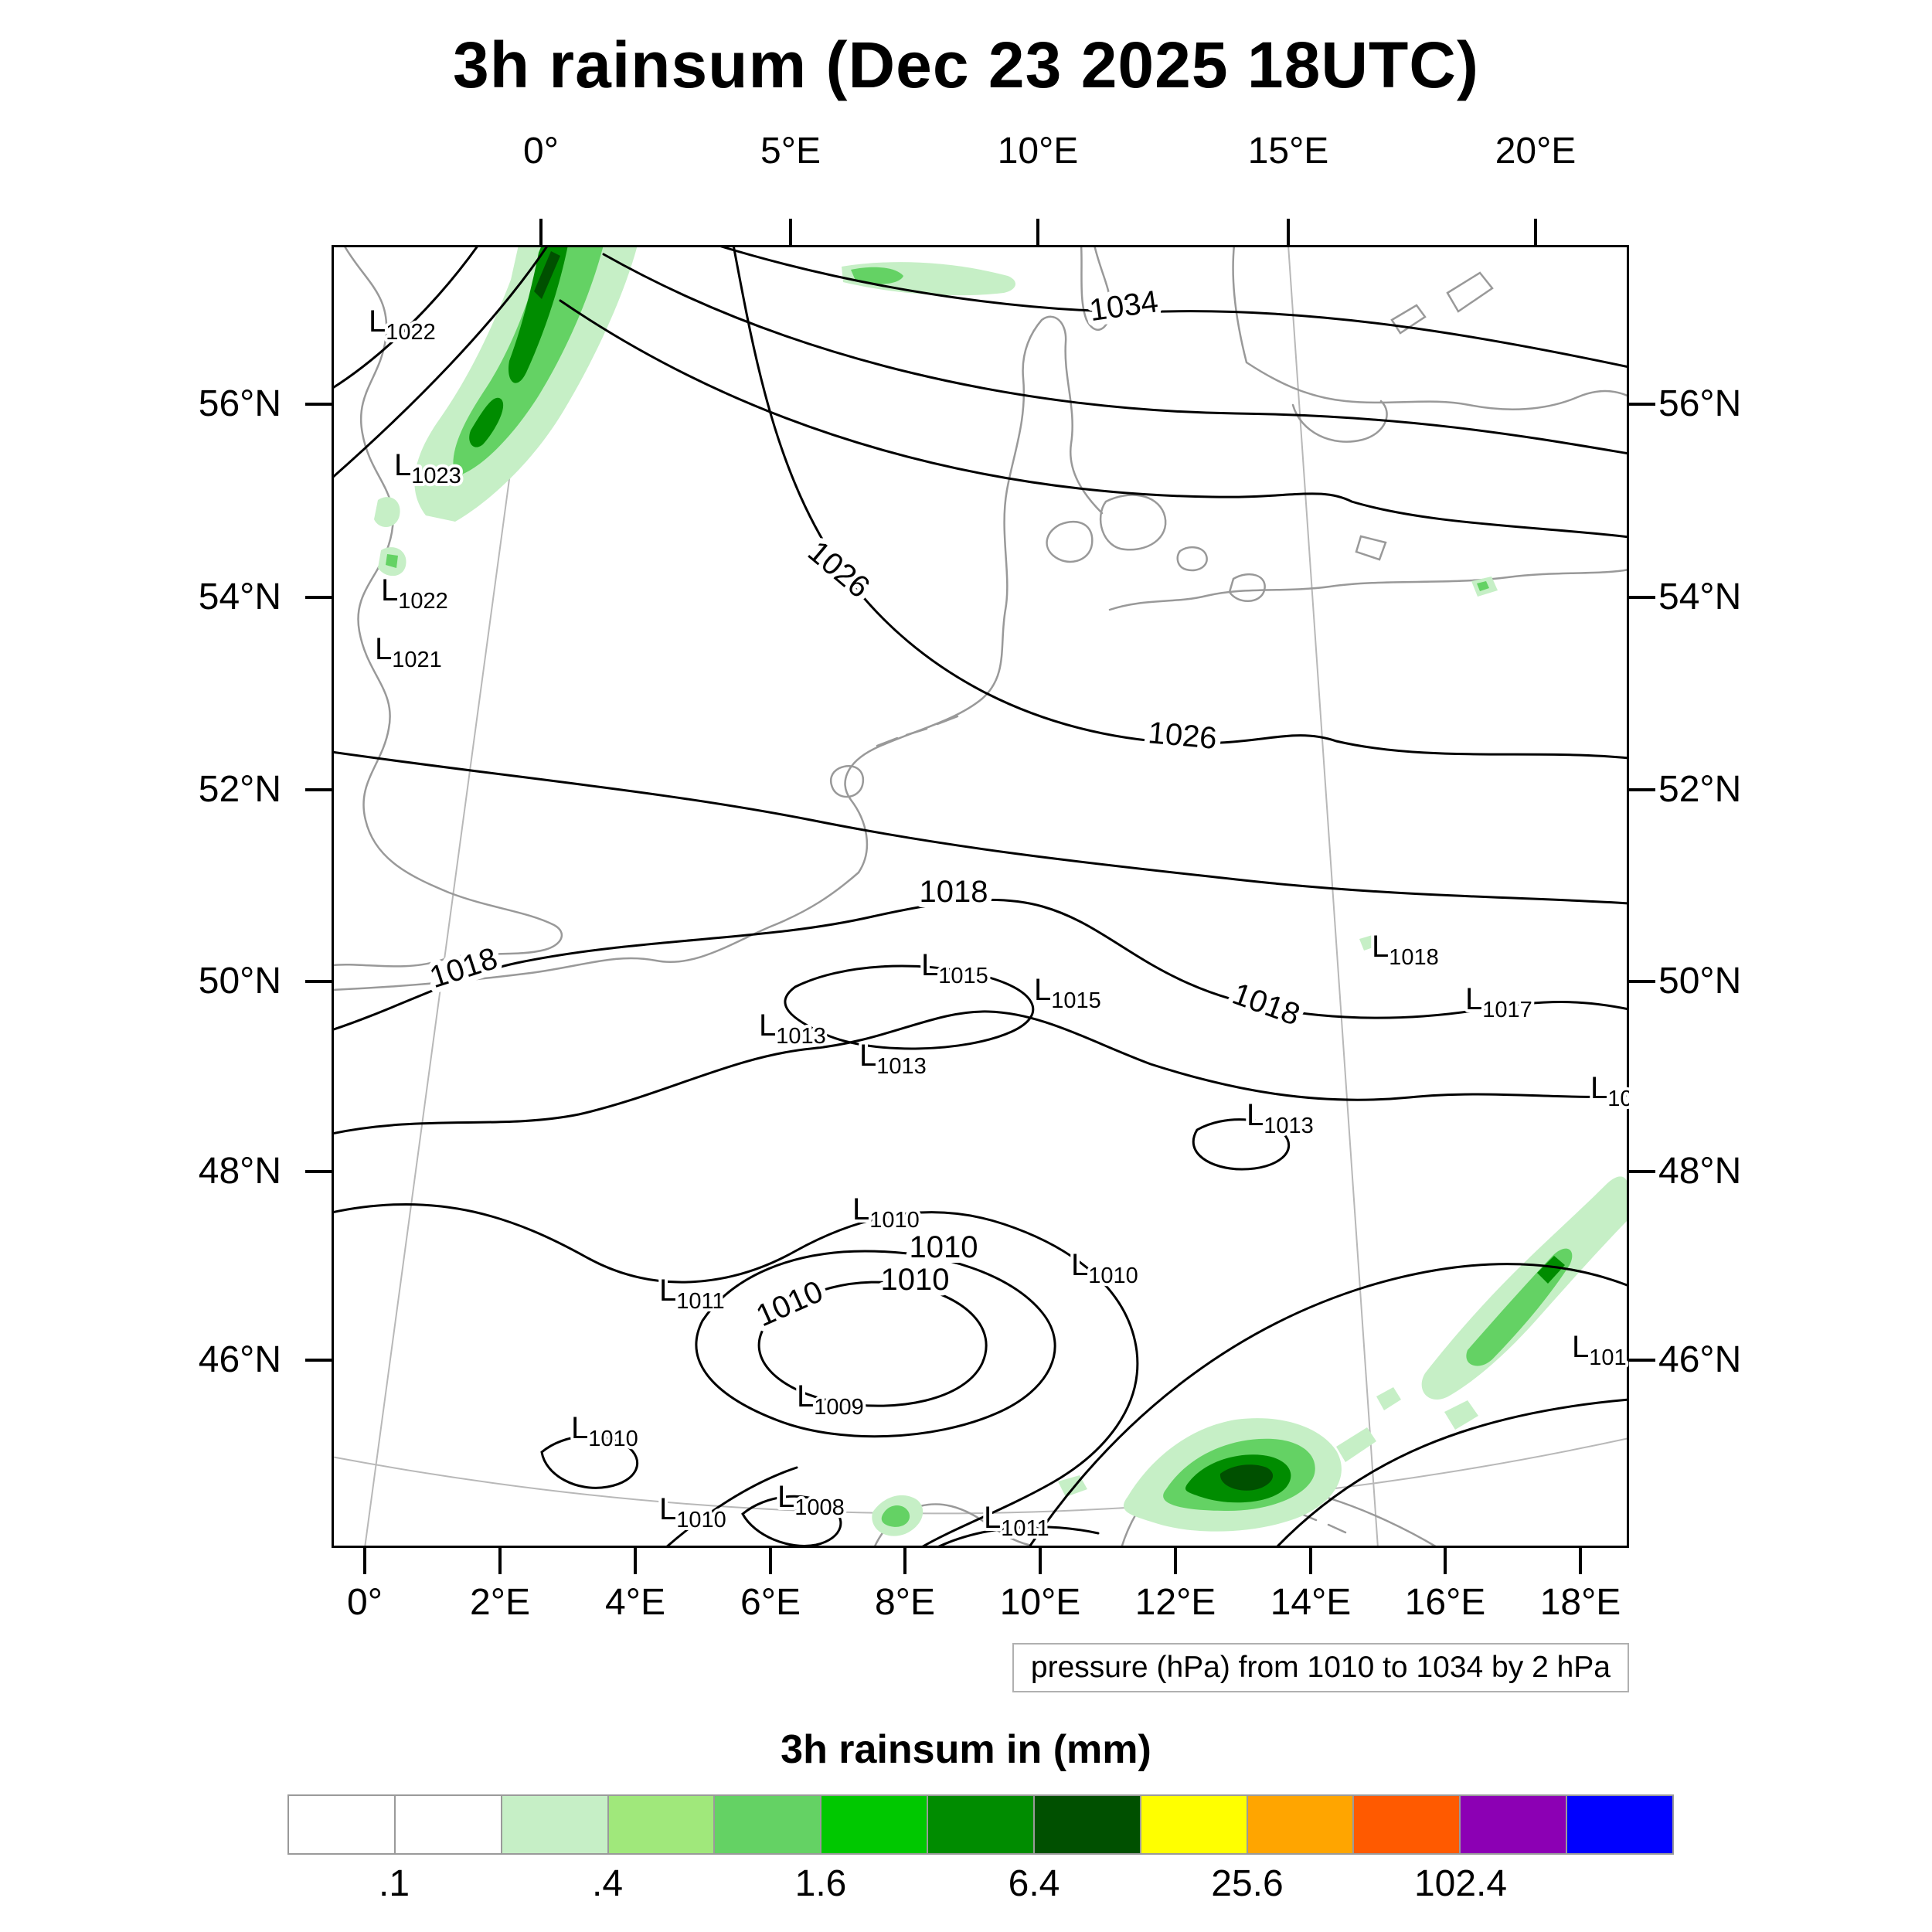 This screenshot has width=1932, height=1932. I want to click on rain-scotland-streak, so click(486, 422).